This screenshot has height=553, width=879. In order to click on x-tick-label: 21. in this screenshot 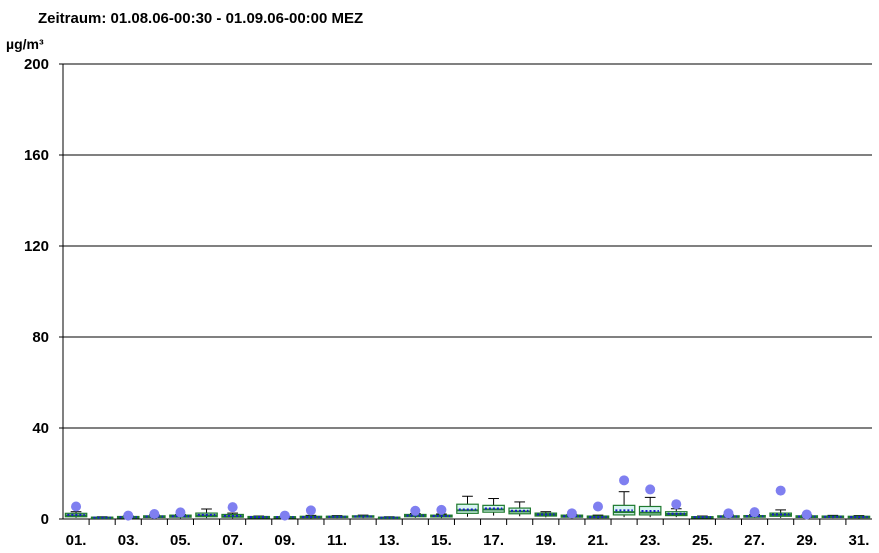, I will do `click(598, 540)`.